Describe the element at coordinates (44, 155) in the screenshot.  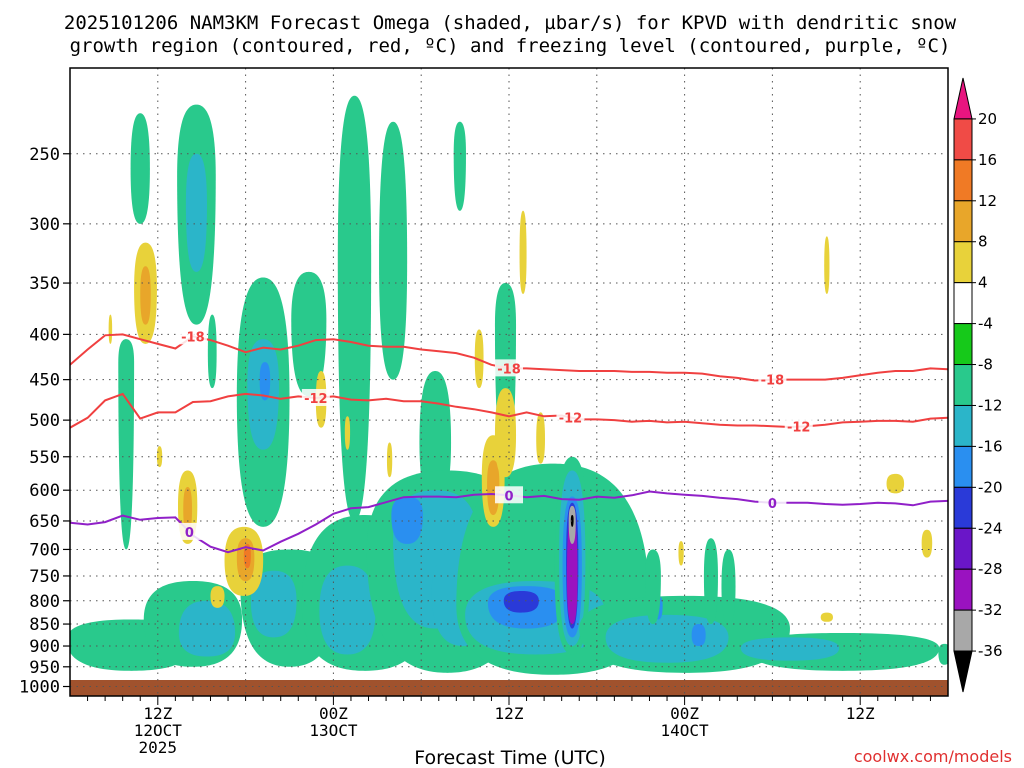
I see `y-tick-label-250: 250` at that location.